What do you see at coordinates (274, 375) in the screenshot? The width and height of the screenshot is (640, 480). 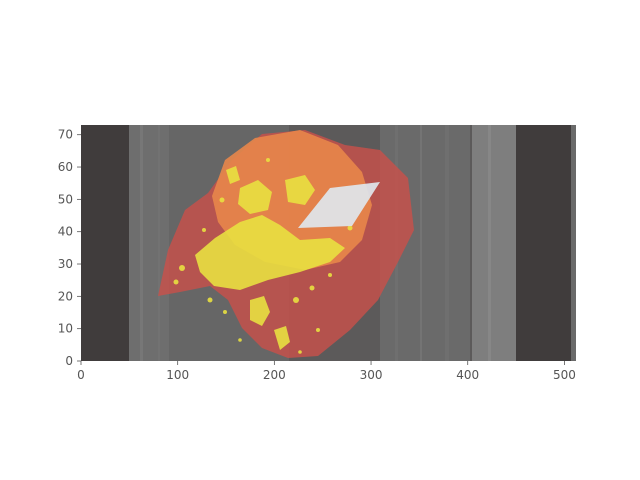 I see `x-tick-label: 200` at bounding box center [274, 375].